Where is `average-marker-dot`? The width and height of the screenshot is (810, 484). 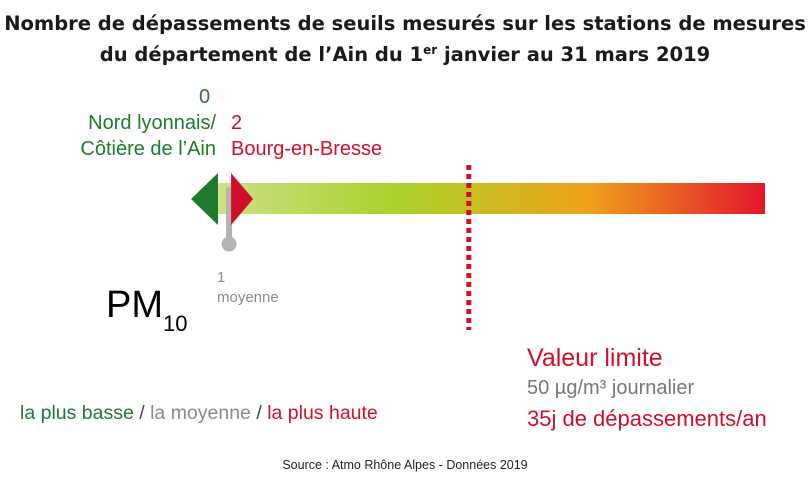
average-marker-dot is located at coordinates (229, 244).